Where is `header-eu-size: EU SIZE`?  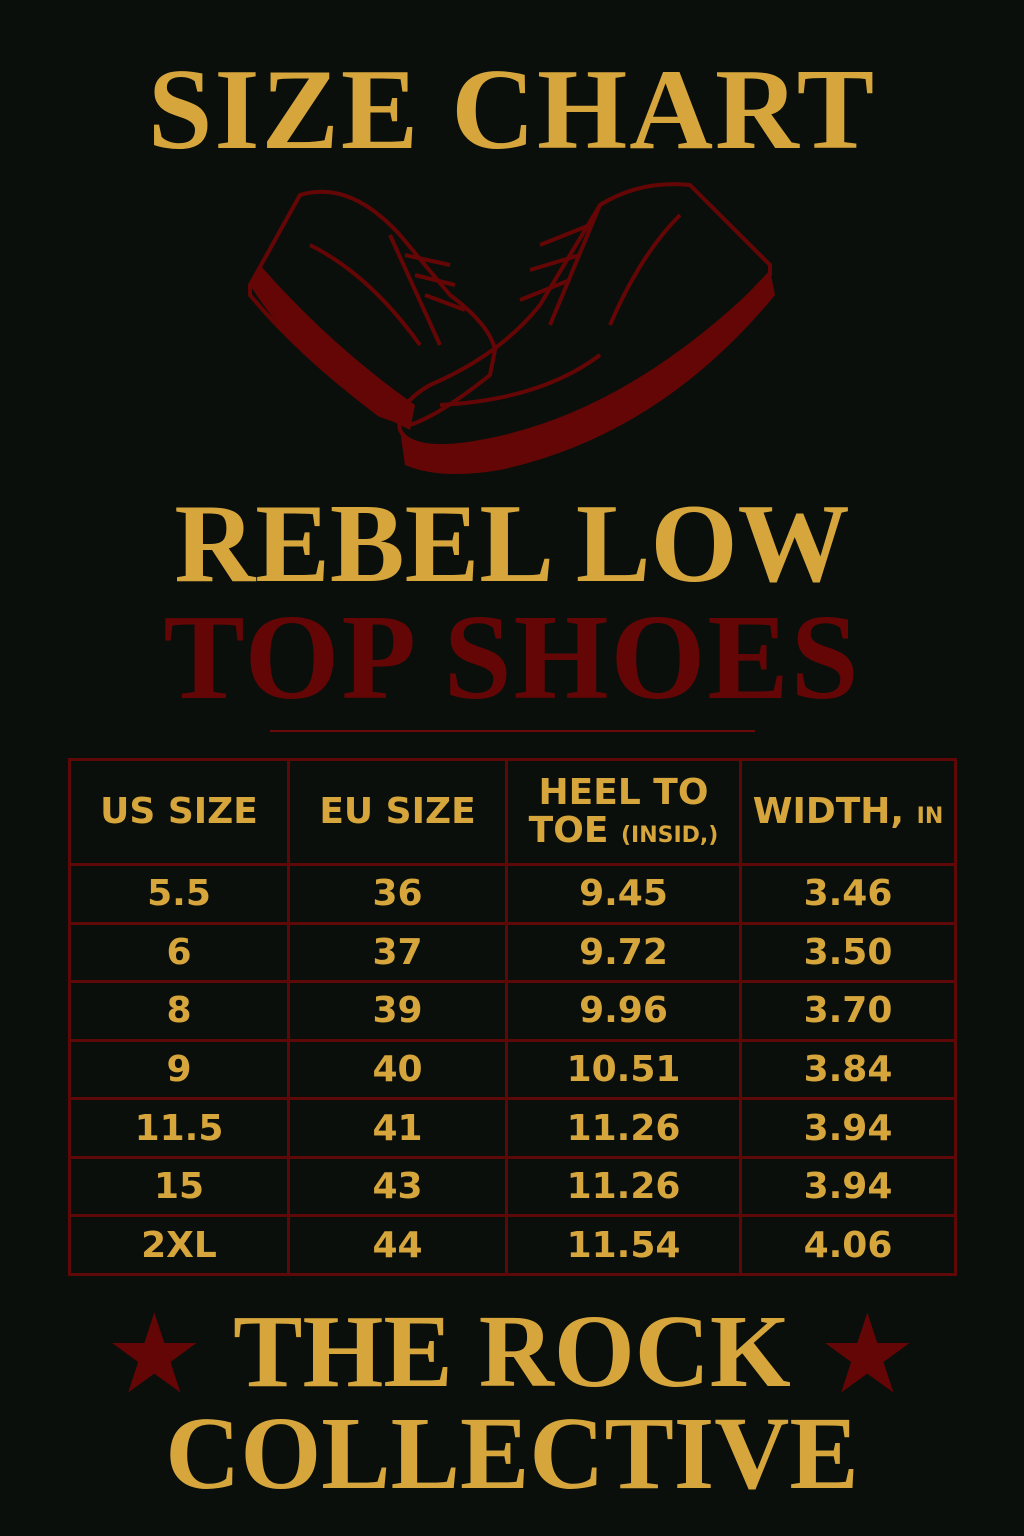 header-eu-size: EU SIZE is located at coordinates (397, 812).